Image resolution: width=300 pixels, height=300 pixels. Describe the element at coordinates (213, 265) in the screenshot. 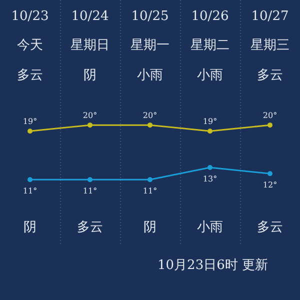

I see `text: 10月23日6时 更新` at that location.